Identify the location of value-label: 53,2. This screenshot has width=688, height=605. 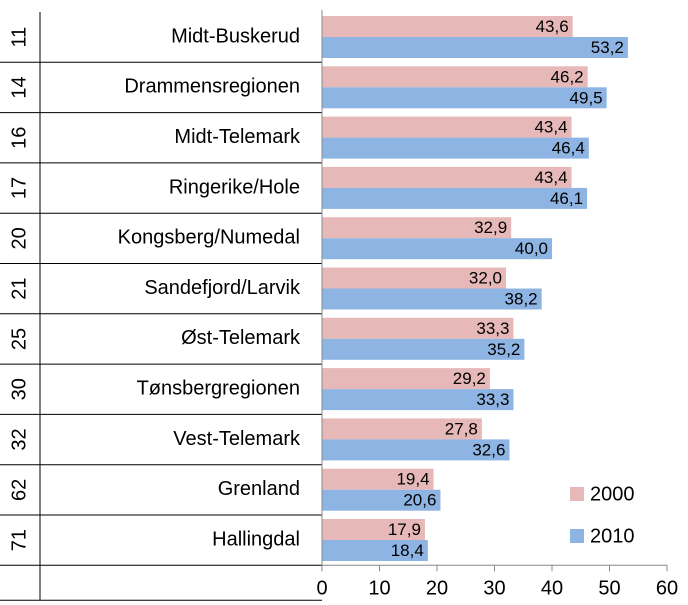
(607, 47).